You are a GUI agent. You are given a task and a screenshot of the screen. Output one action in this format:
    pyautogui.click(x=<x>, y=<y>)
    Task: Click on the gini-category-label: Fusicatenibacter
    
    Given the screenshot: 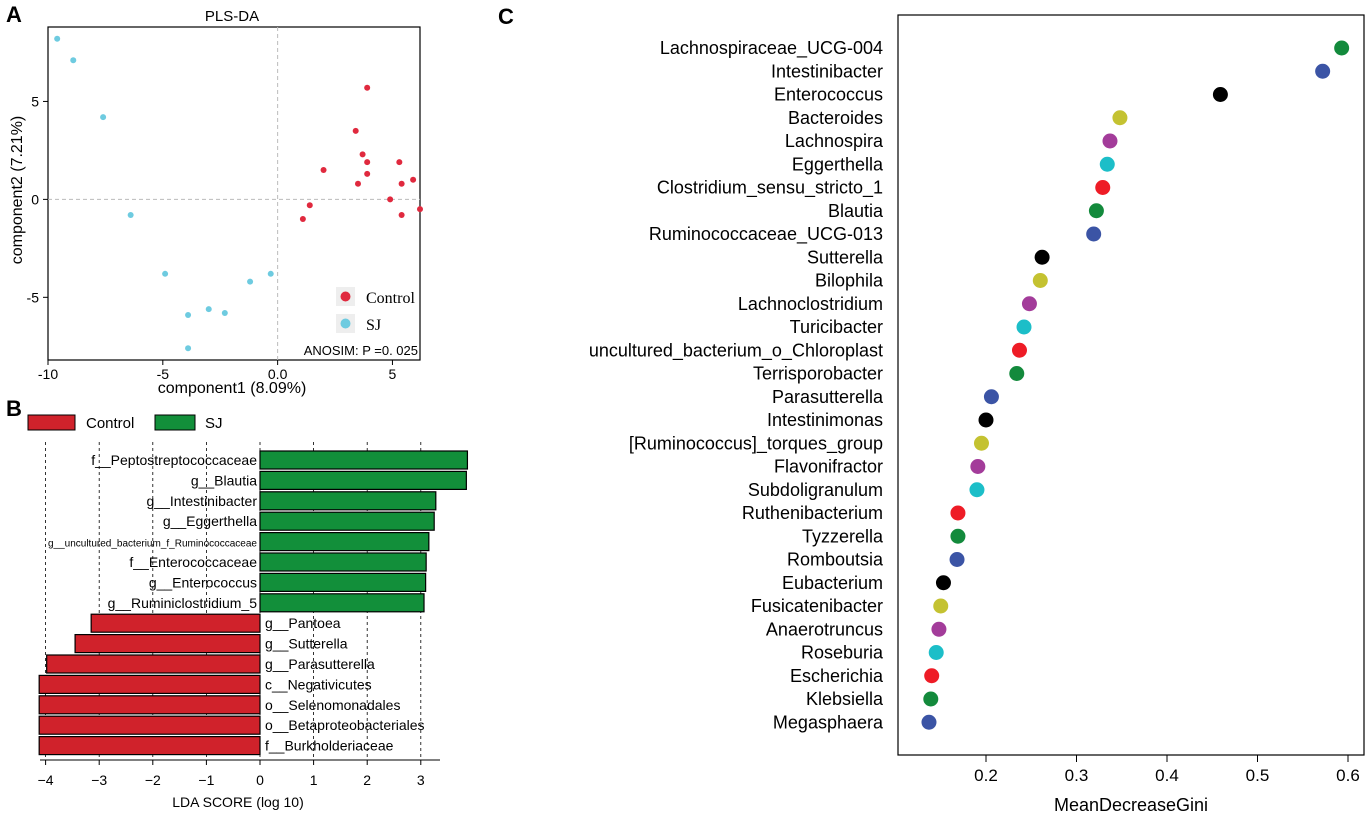 What is the action you would take?
    pyautogui.click(x=817, y=606)
    